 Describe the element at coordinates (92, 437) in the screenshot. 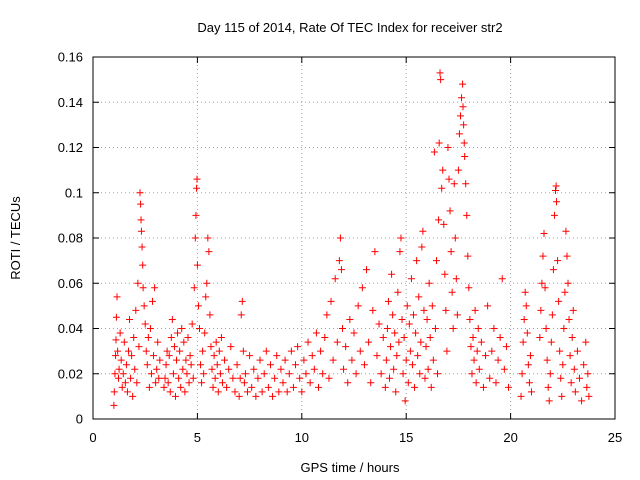

I see `x-tick-label: 0` at that location.